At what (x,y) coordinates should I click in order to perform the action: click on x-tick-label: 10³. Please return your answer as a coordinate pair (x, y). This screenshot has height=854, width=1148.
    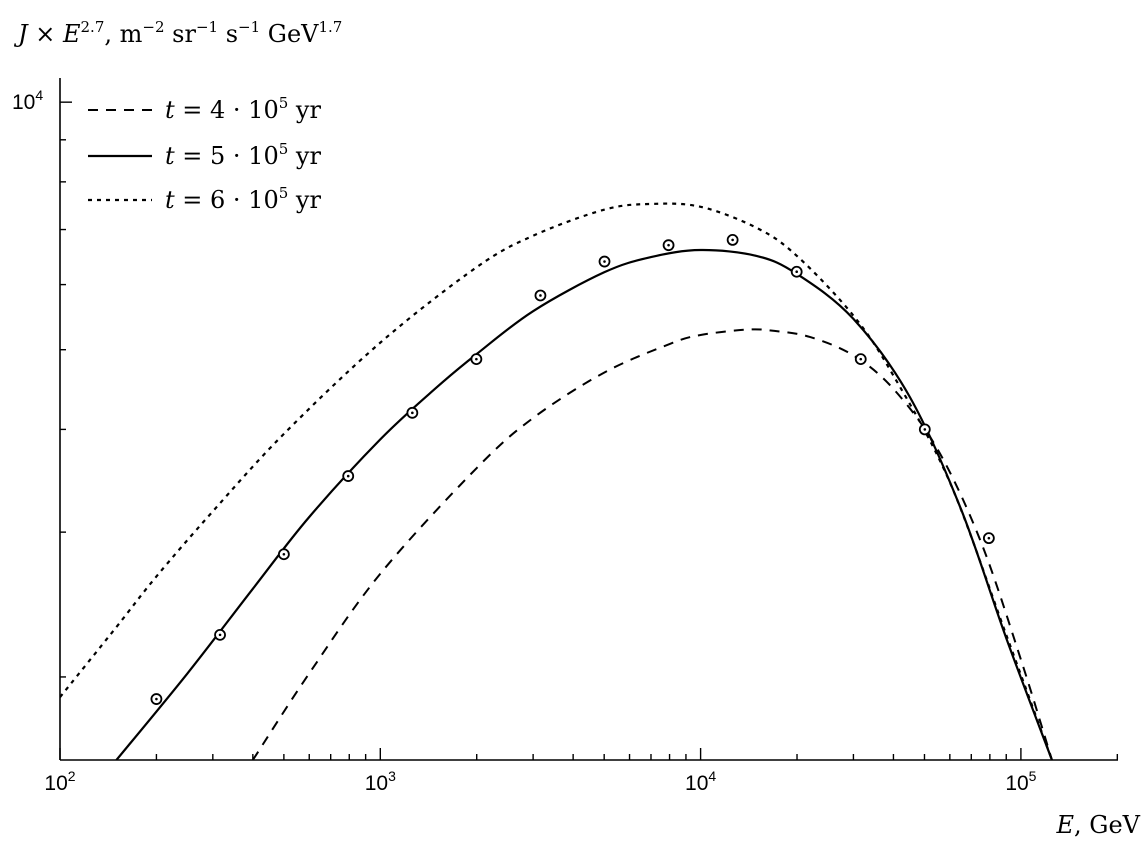
    Looking at the image, I should click on (380, 781).